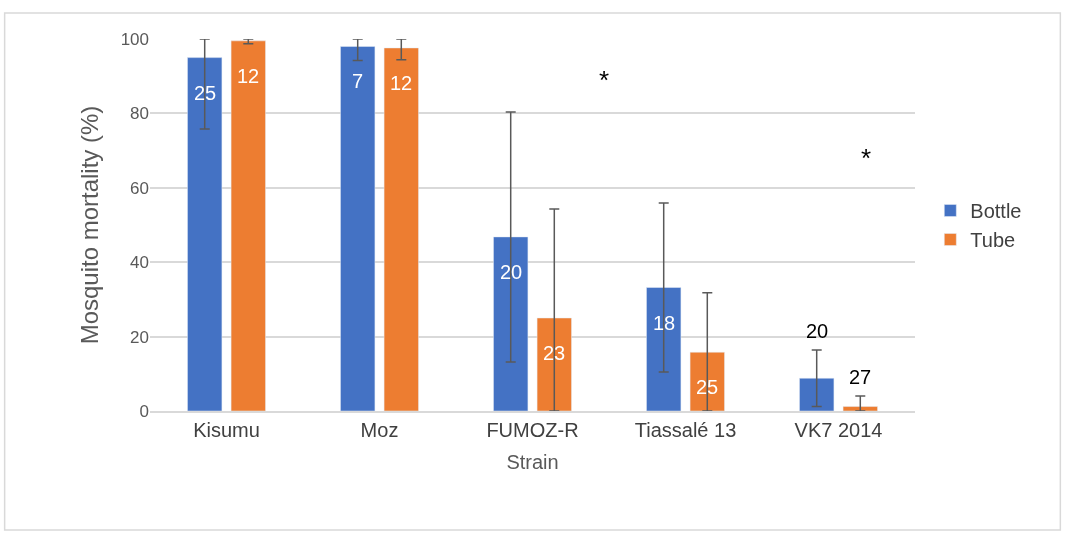  Describe the element at coordinates (139, 337) in the screenshot. I see `y-tick-label: 20` at that location.